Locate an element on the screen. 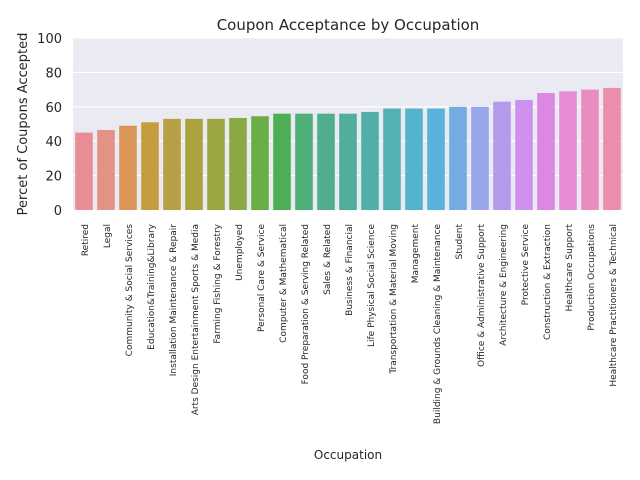  x-tick-label: Healthcare Support is located at coordinates (570, 268).